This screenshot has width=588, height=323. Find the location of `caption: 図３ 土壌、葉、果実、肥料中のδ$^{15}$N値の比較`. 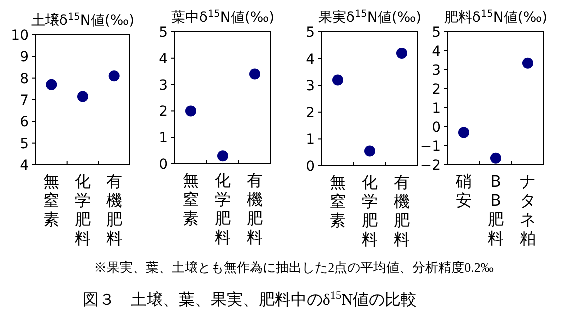

caption: 図３ 土壌、葉、果実、肥料中のδ$^{15}$N値の比較 is located at coordinates (250, 299).